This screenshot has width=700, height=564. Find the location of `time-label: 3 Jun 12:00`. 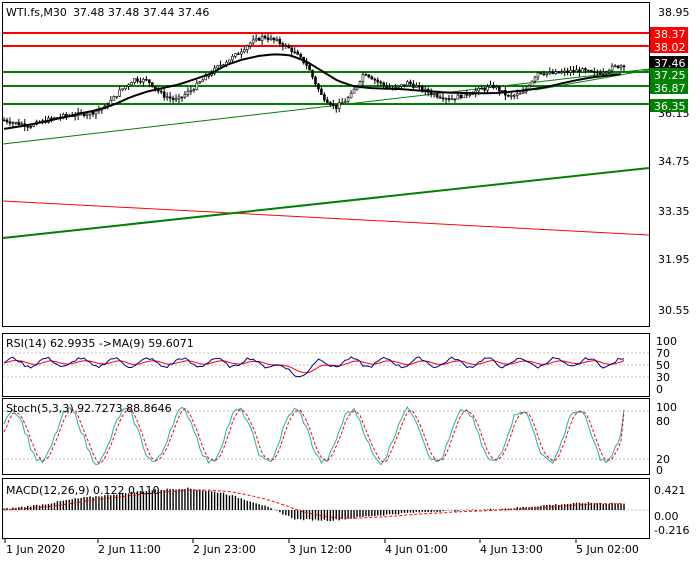

time-label: 3 Jun 12:00 is located at coordinates (320, 549).